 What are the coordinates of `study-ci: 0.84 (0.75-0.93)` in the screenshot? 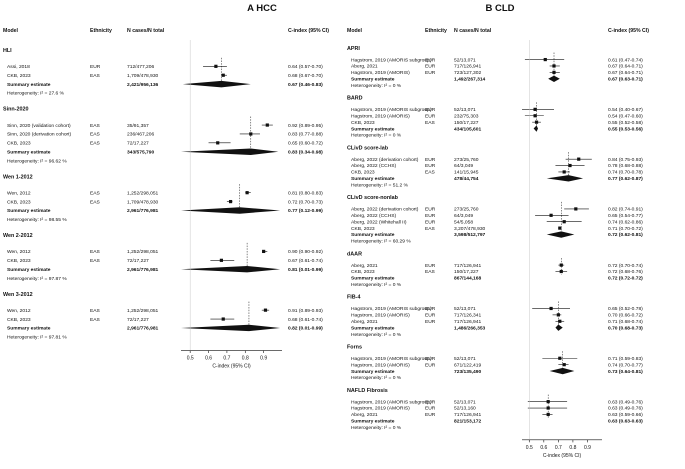 It's located at (625, 160).